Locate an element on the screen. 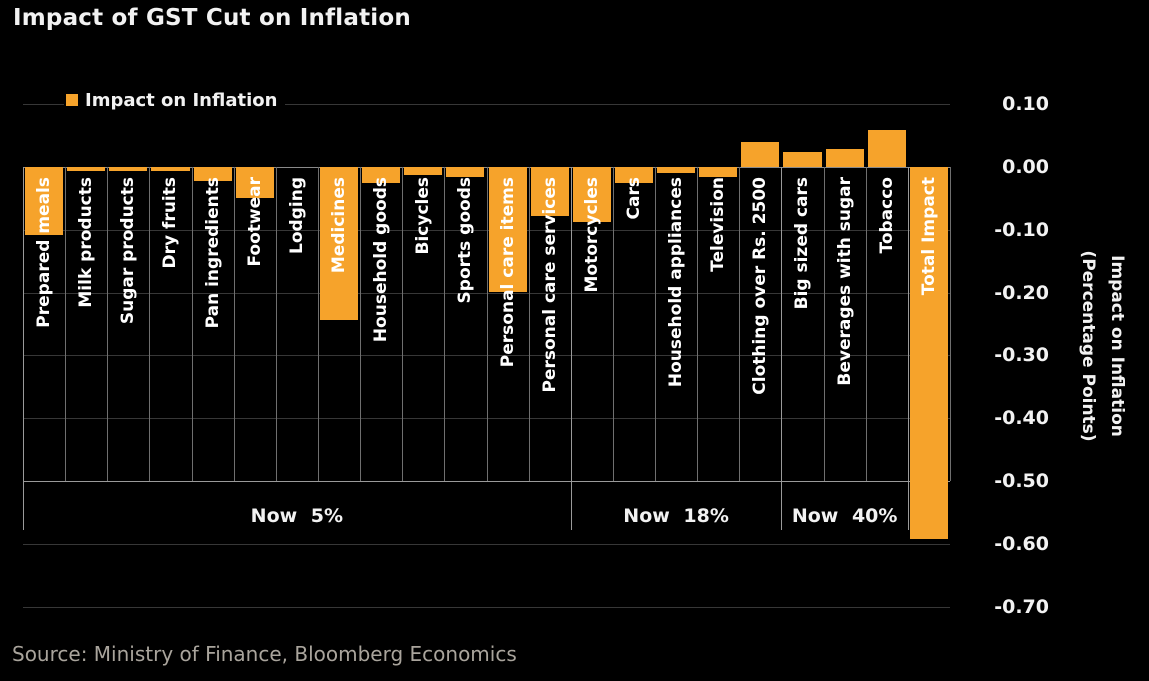  bar-milk-products is located at coordinates (86, 169).